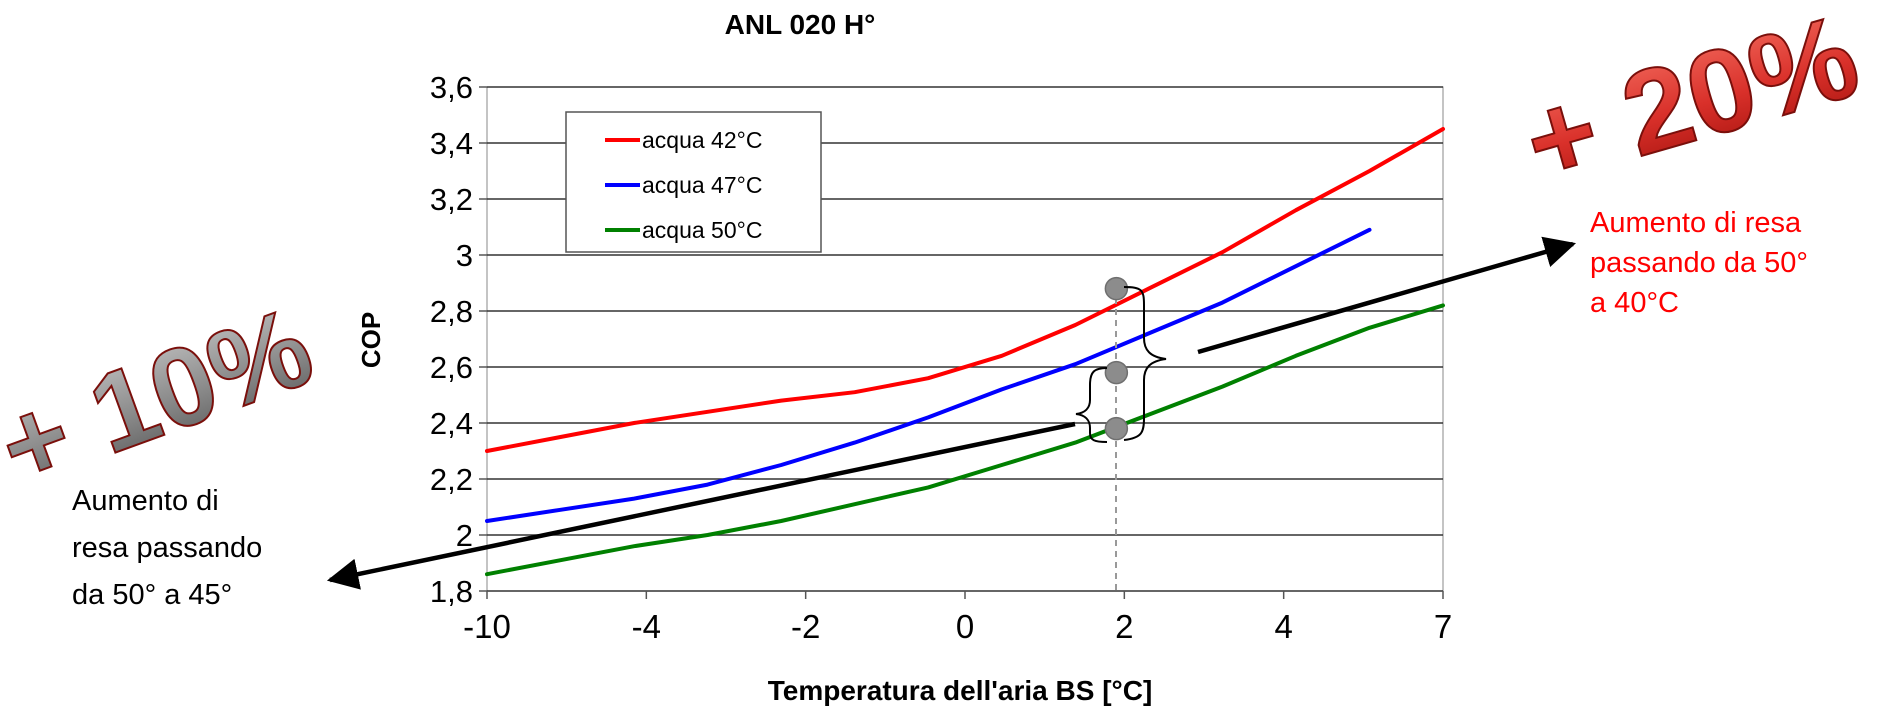 The image size is (1887, 719). I want to click on x-tick-labels: -10 -4 -2 0 2 4 7, so click(957, 618).